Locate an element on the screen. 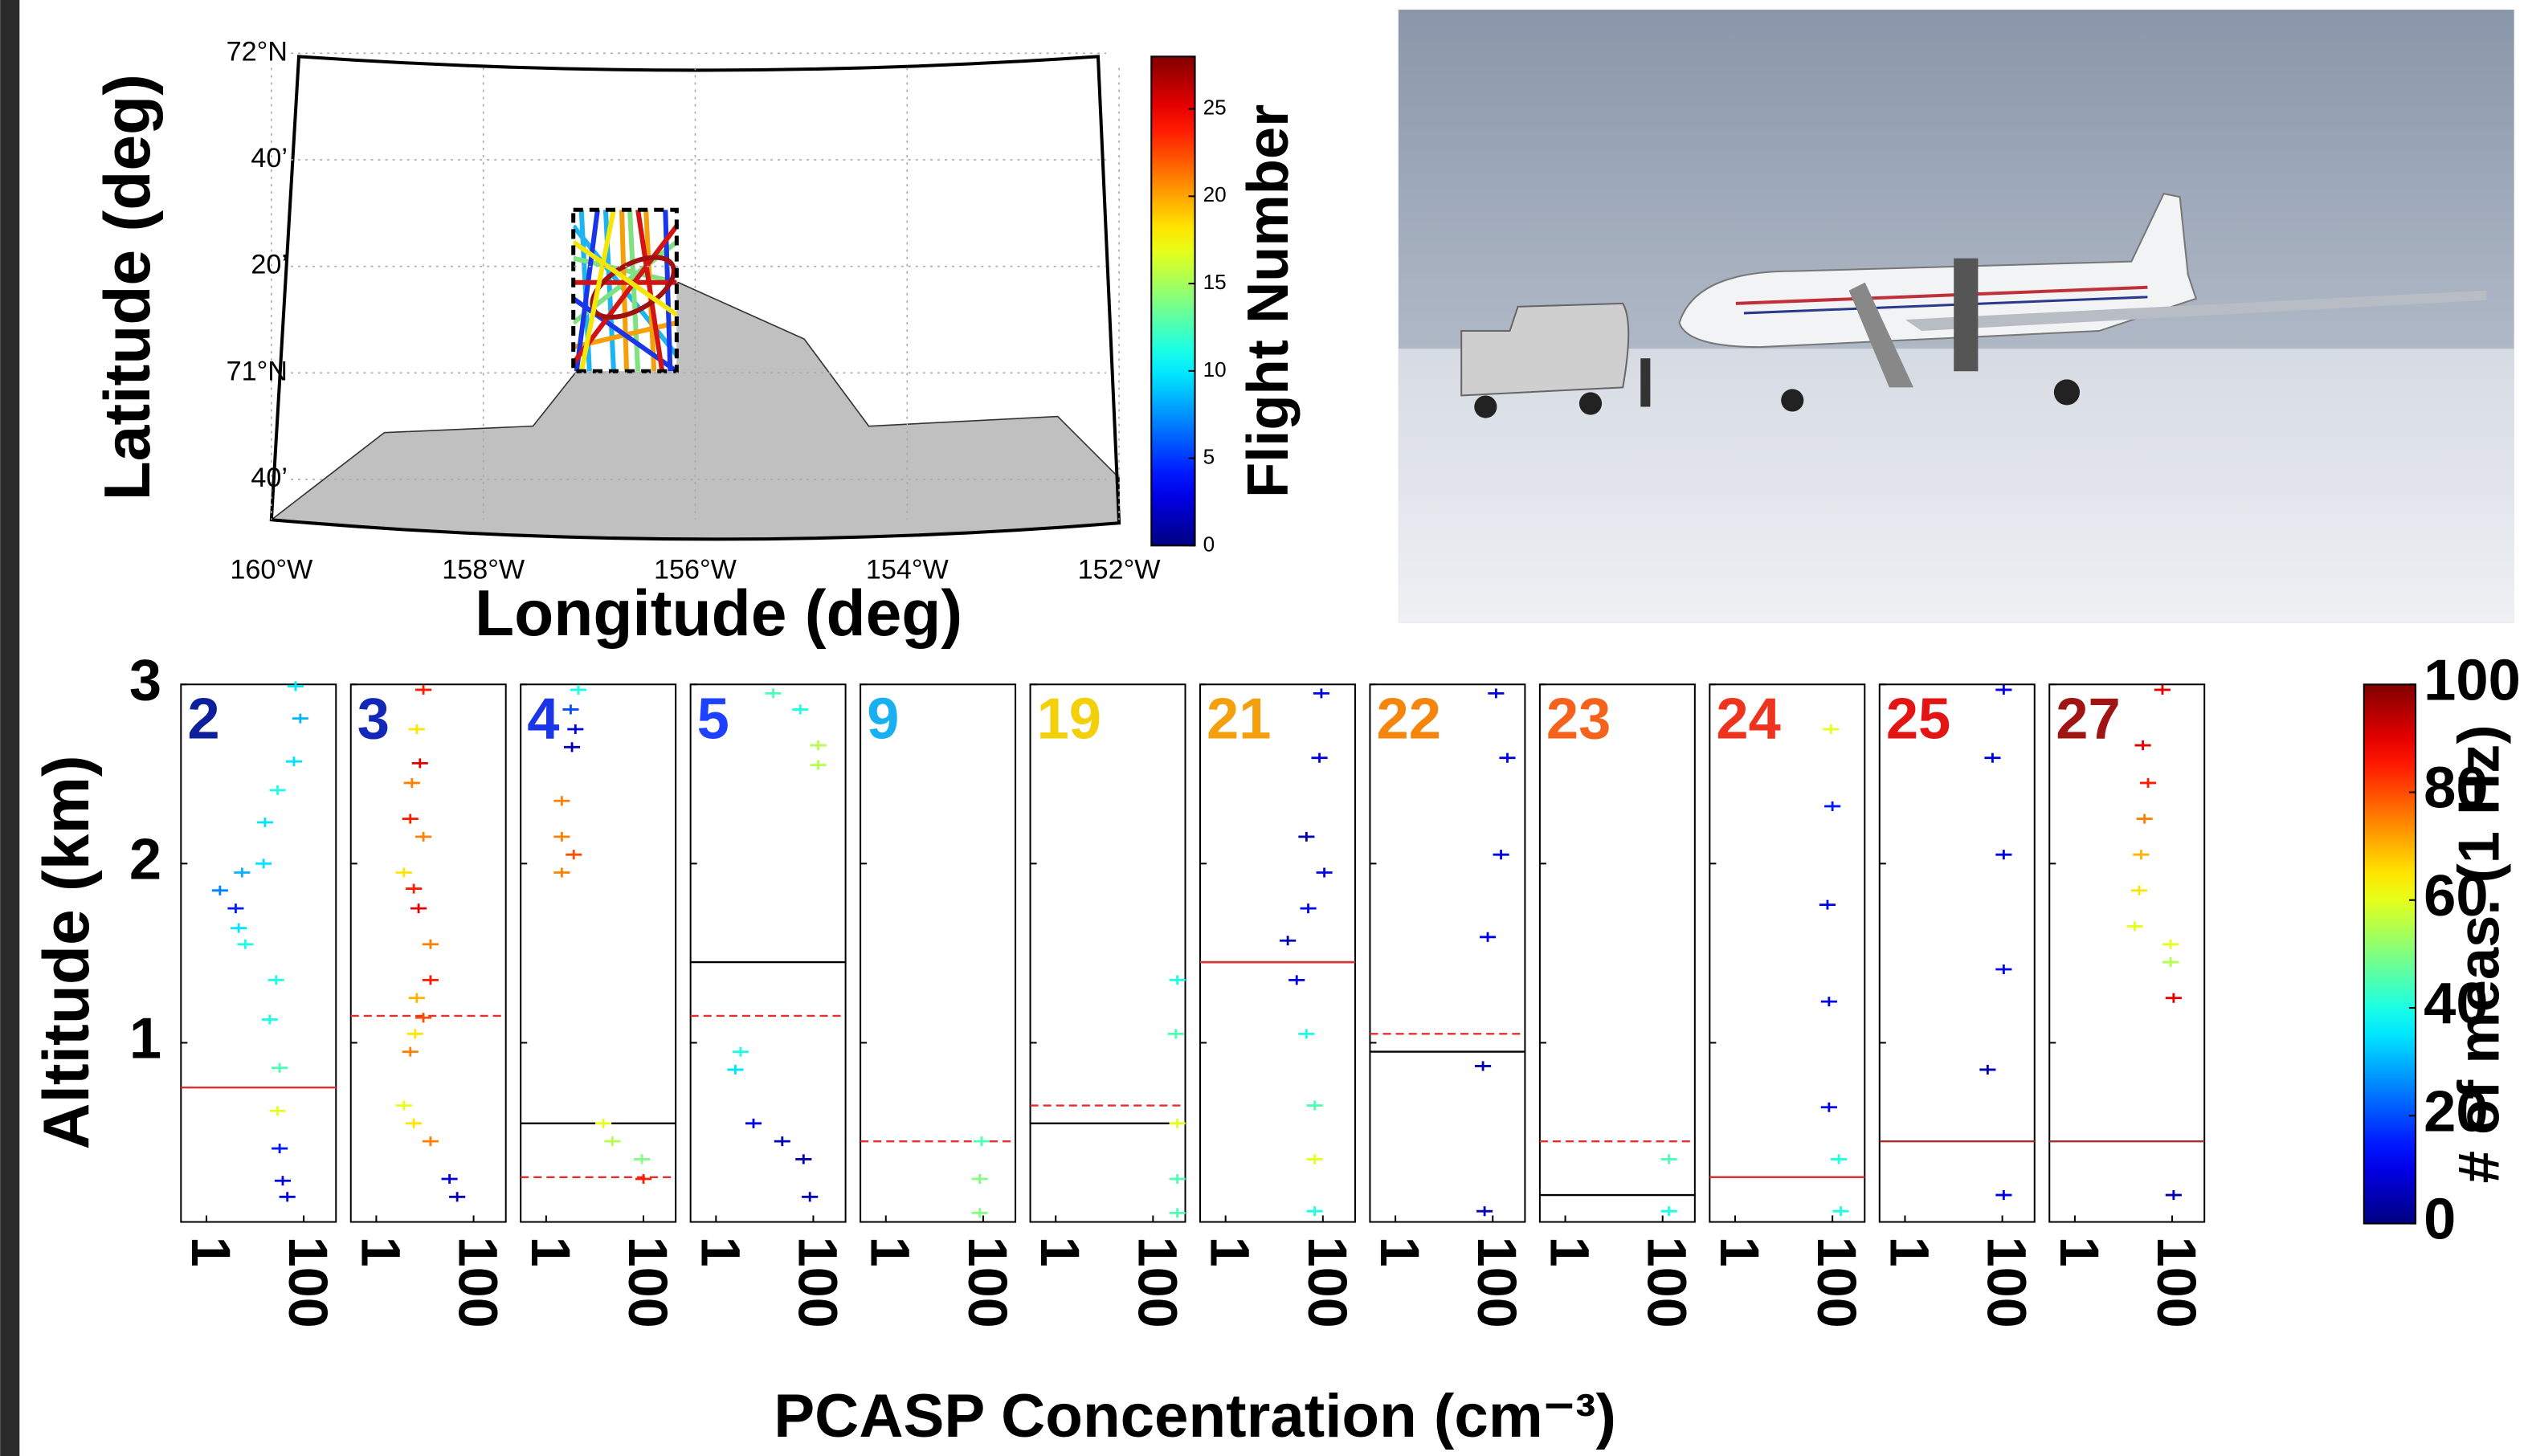 This screenshot has width=2532, height=1456. panel-title: 21 is located at coordinates (1239, 719).